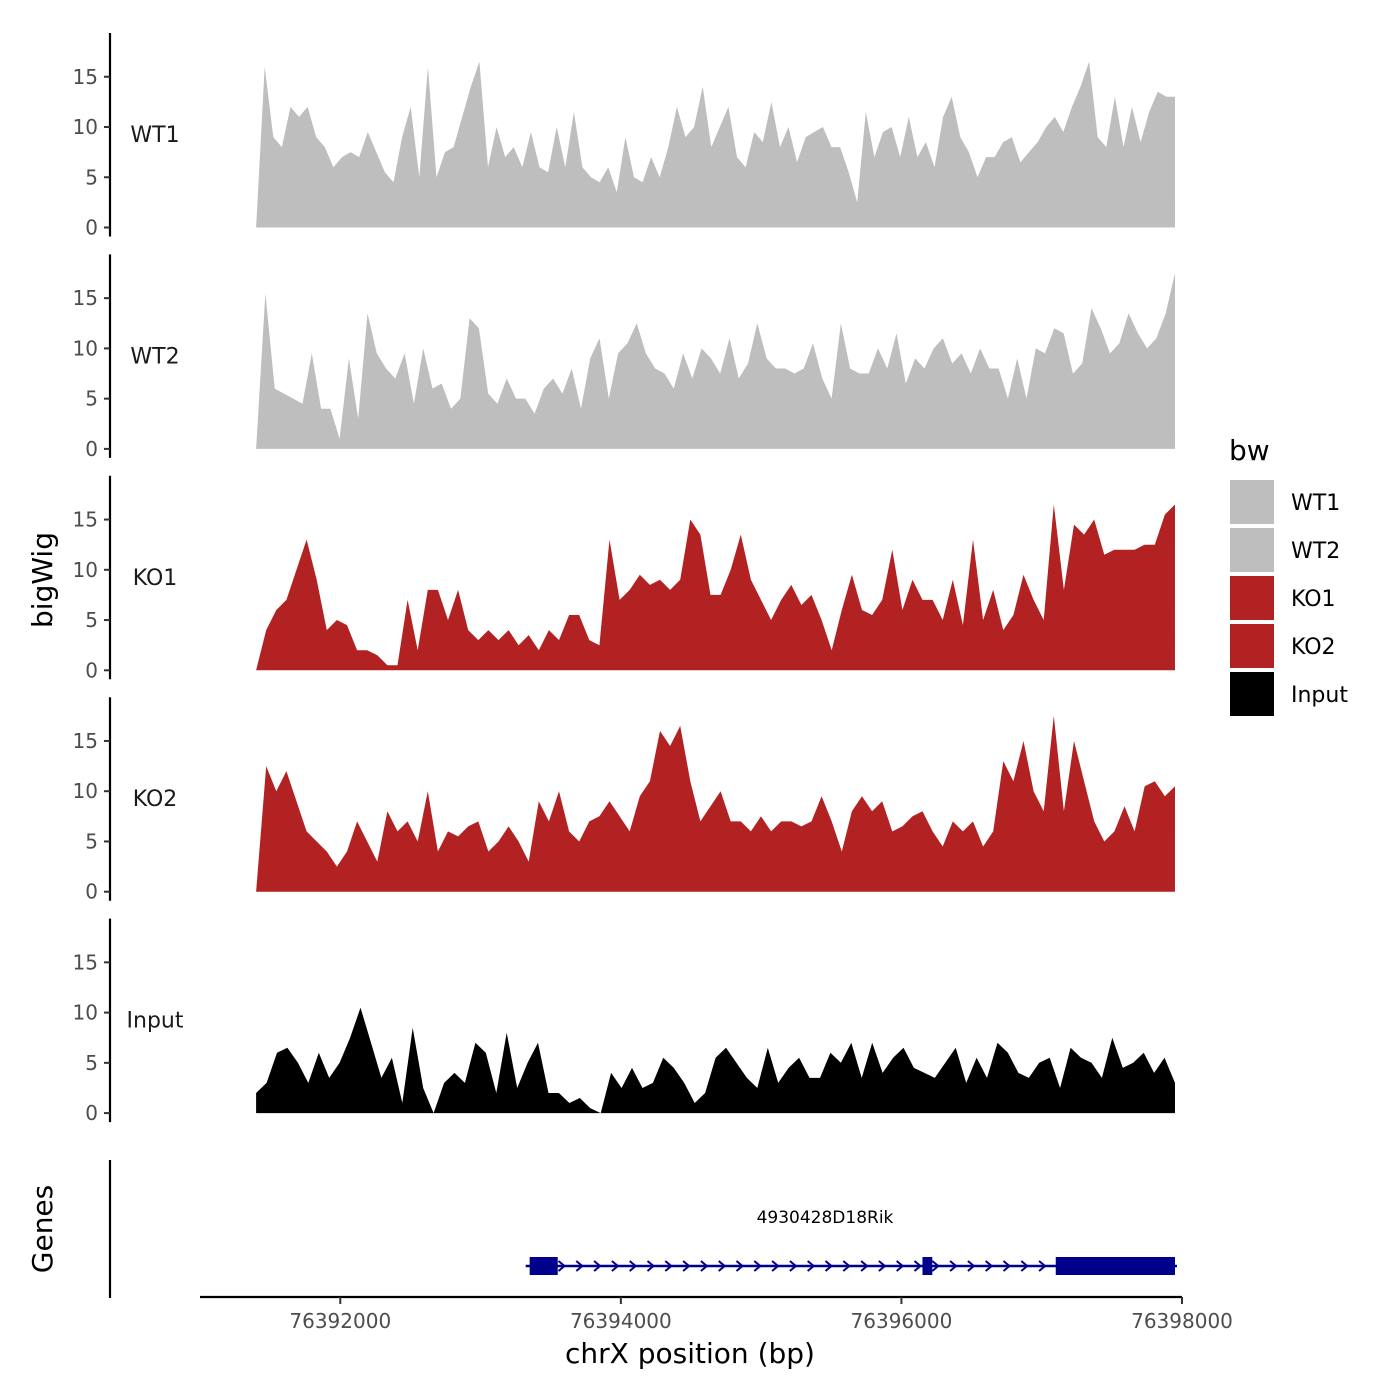  What do you see at coordinates (154, 356) in the screenshot?
I see `track-label-wt2: WT2` at bounding box center [154, 356].